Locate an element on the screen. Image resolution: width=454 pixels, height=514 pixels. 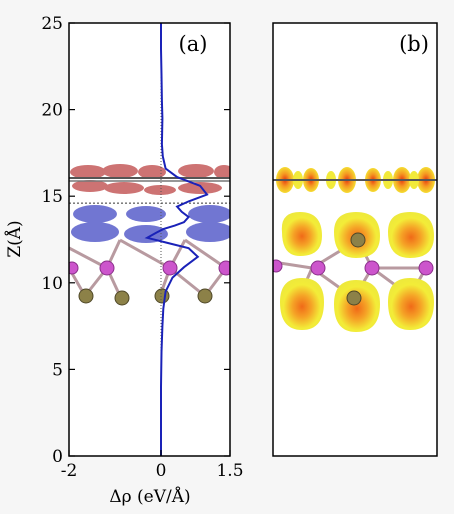
x-tick-label: 1.5 is located at coordinates (229, 471).